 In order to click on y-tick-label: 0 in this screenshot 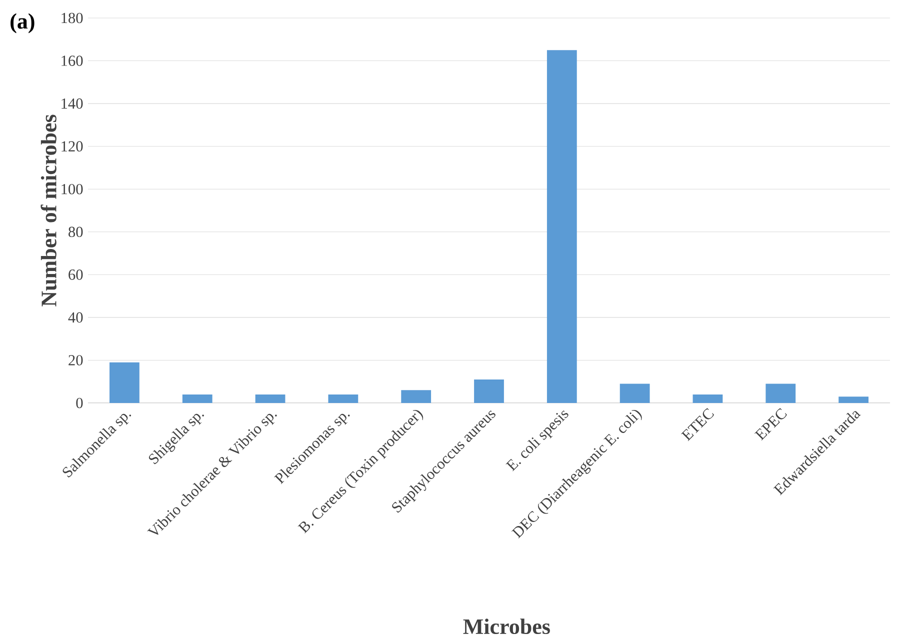, I will do `click(79, 403)`.